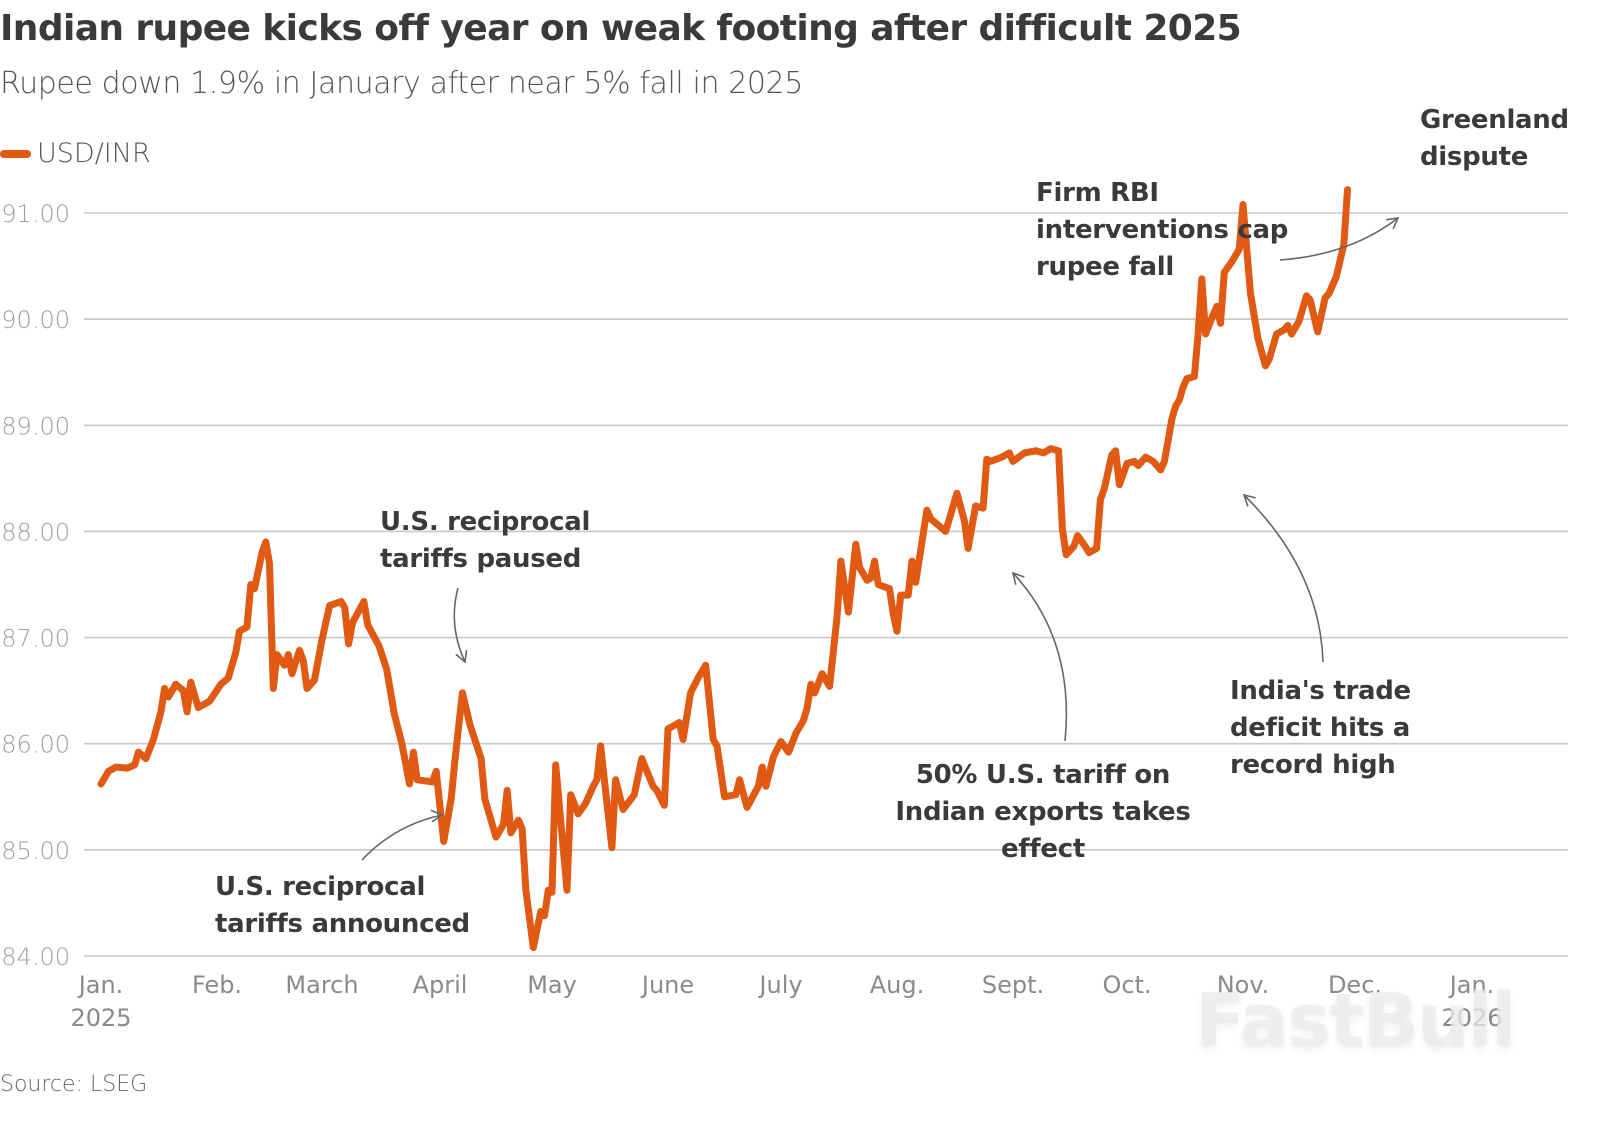  I want to click on y-tick-label: 87.00, so click(35, 639).